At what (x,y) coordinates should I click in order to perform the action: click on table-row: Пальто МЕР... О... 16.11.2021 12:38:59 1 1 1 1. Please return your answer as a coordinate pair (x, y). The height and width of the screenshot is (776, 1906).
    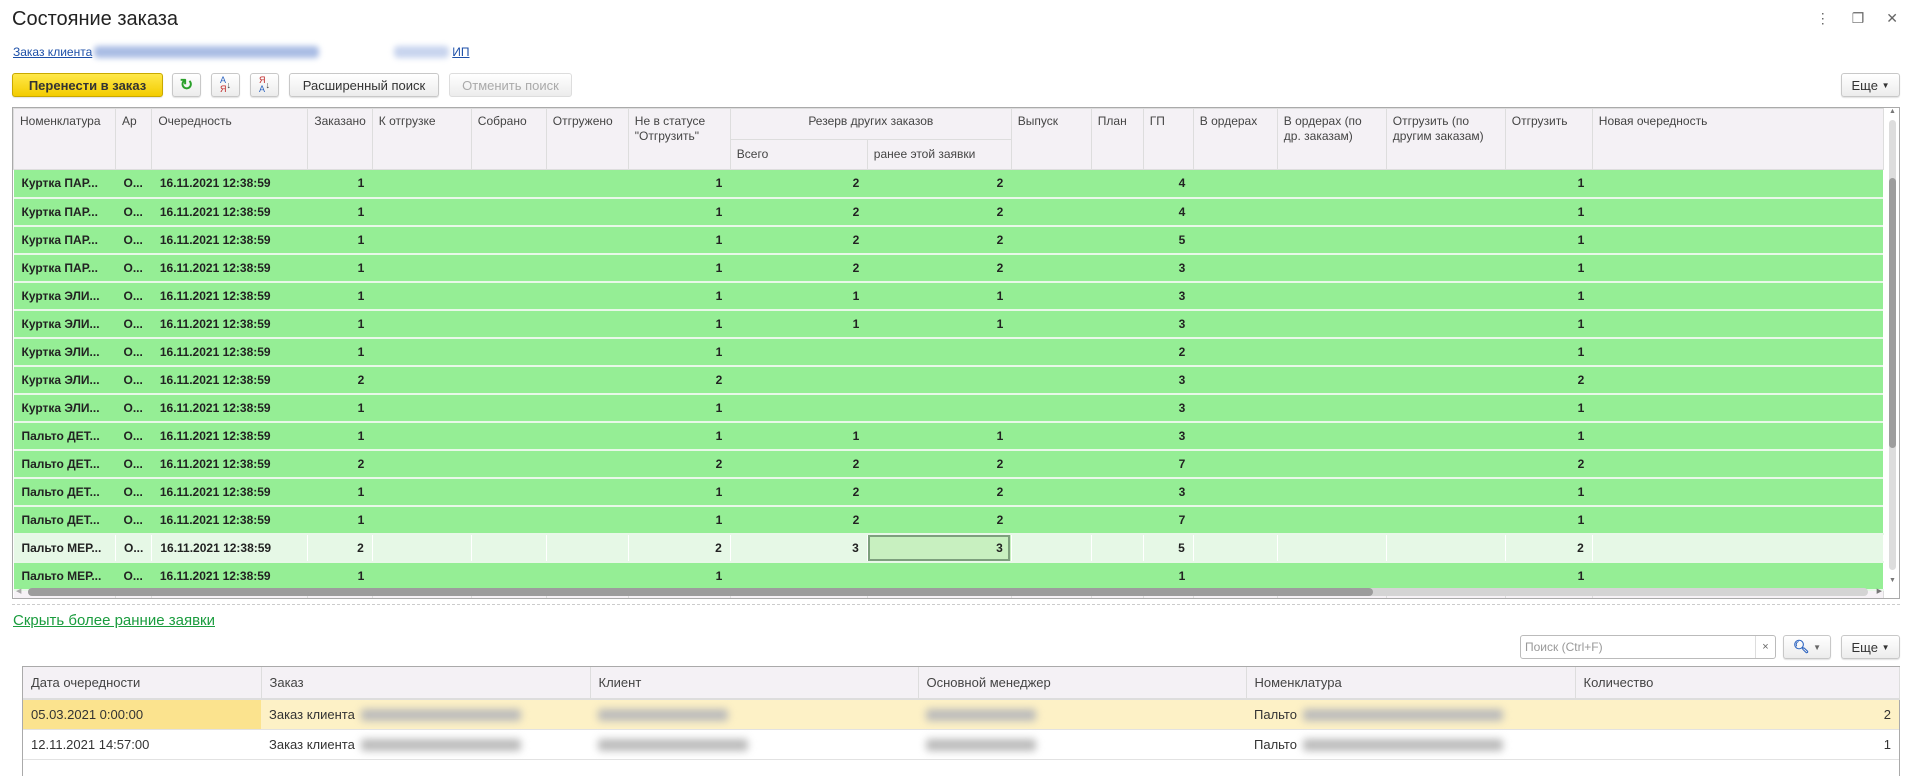
    Looking at the image, I should click on (948, 576).